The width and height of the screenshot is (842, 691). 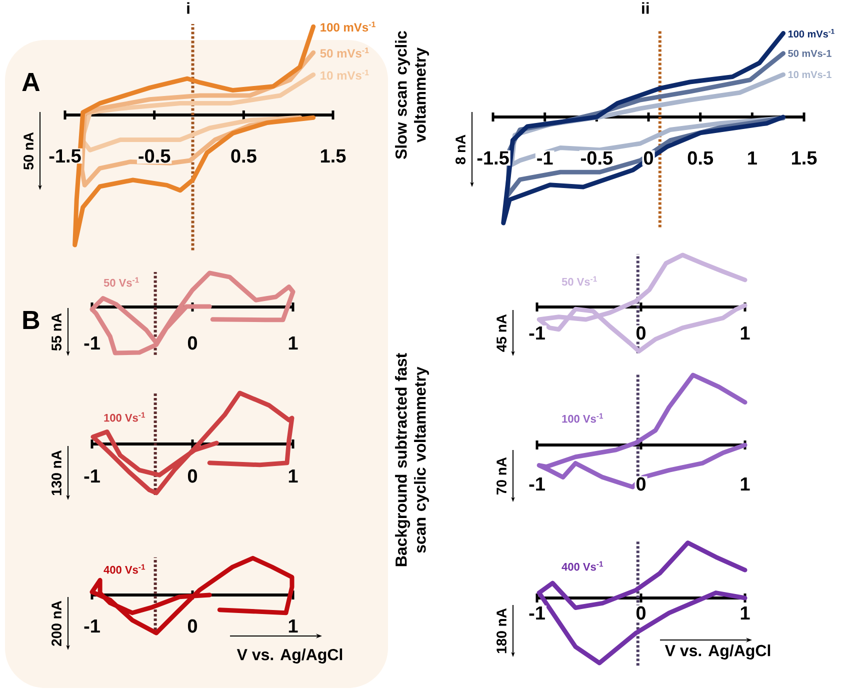 What do you see at coordinates (501, 333) in the screenshot?
I see `text: 45 nA` at bounding box center [501, 333].